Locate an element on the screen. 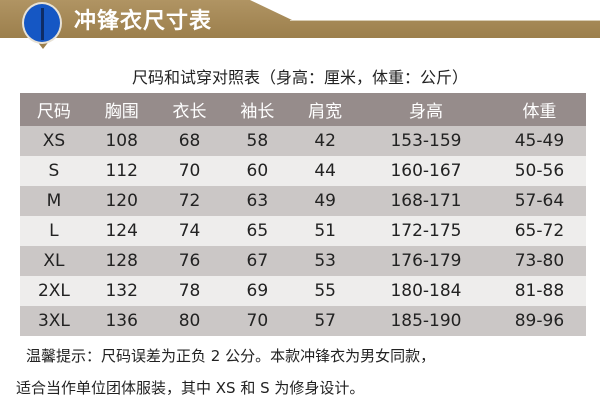 This screenshot has height=407, width=600. table-row: L 124 74 65 51 172-175 65-72 is located at coordinates (303, 231).